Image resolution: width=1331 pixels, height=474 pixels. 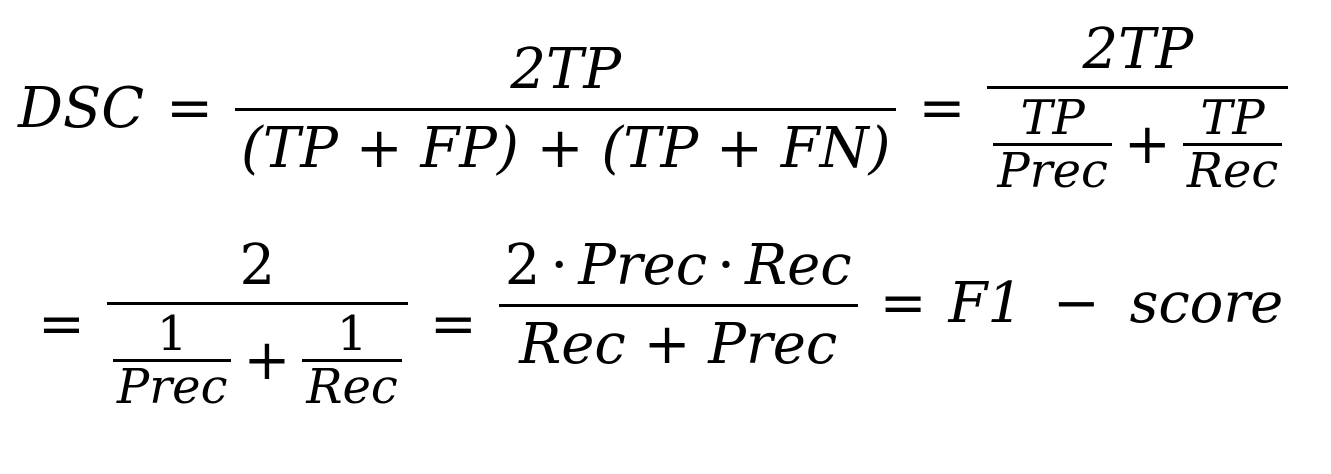 I want to click on denominator-reciprocal-sum: 1 Prec + 1 Rec, so click(x=257, y=358).